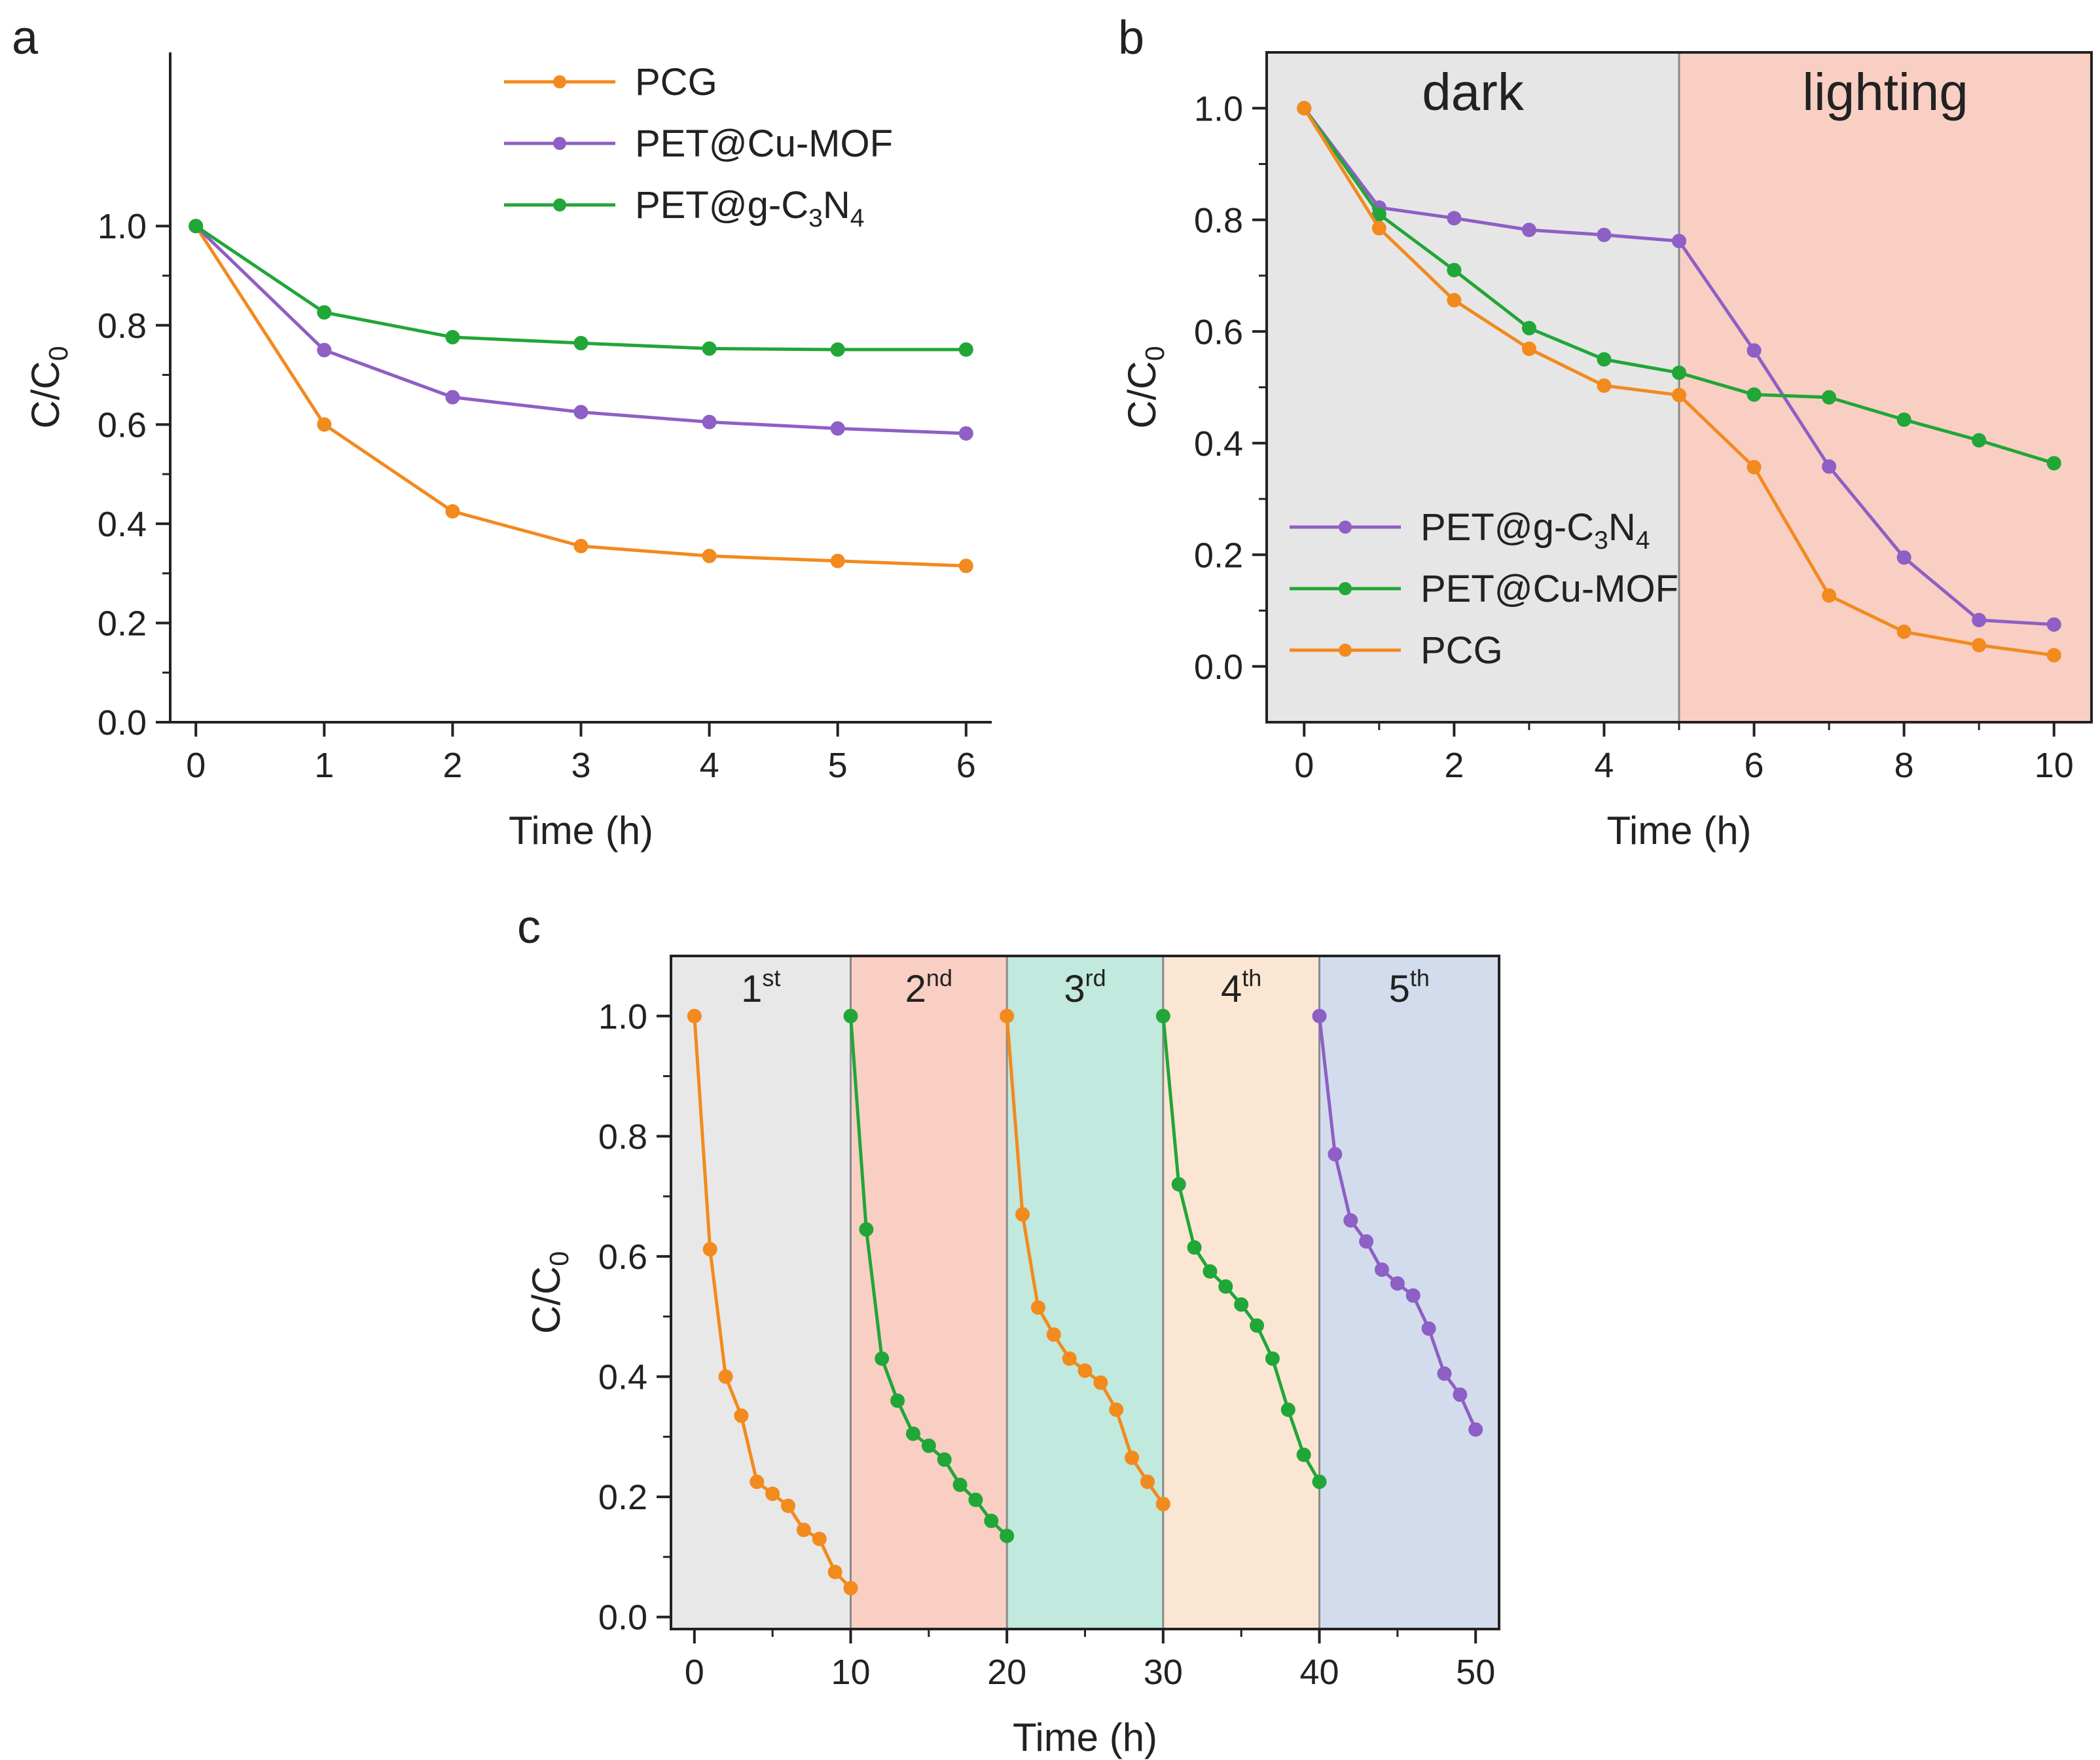 The image size is (2100, 1760). I want to click on x-tick-label: 6, so click(966, 766).